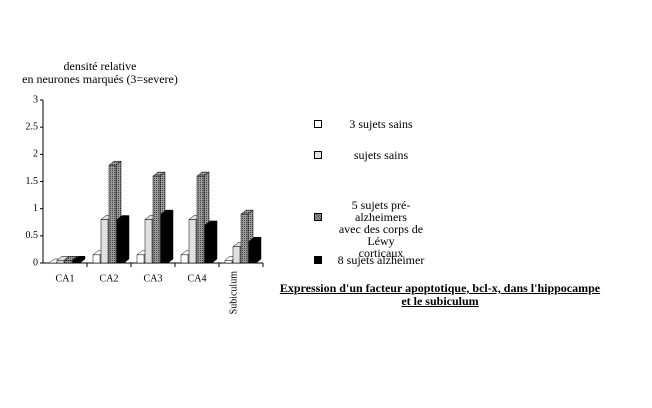  I want to click on legend-label: sujets sains, so click(381, 155).